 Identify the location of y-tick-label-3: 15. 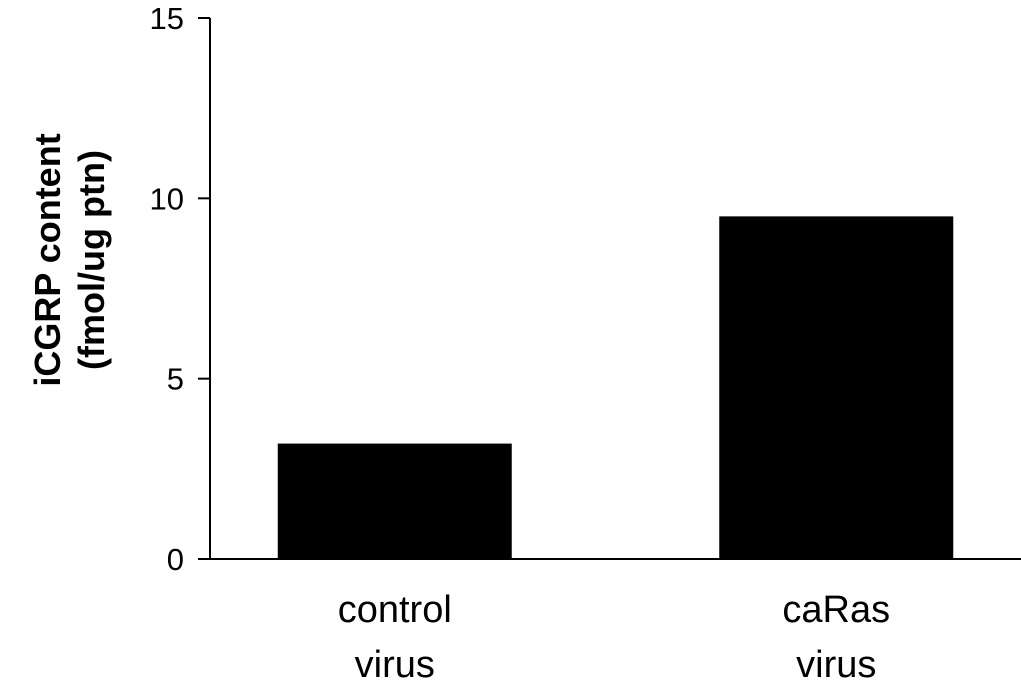
(167, 18).